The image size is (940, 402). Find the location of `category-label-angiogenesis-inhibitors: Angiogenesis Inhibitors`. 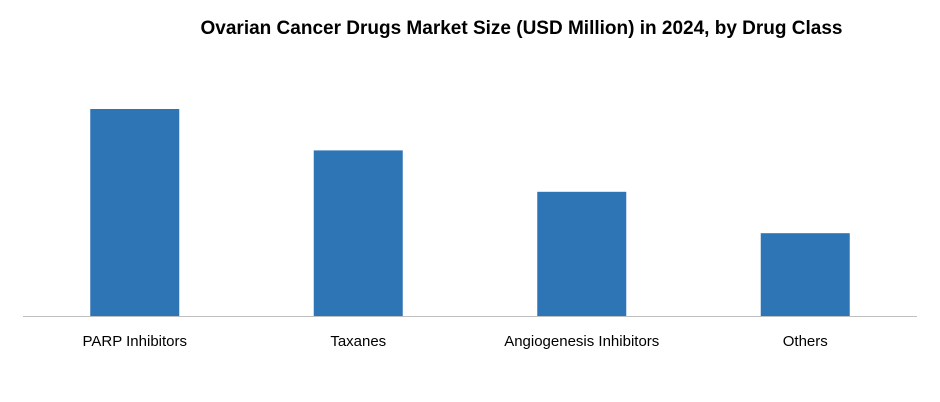

category-label-angiogenesis-inhibitors: Angiogenesis Inhibitors is located at coordinates (581, 341).